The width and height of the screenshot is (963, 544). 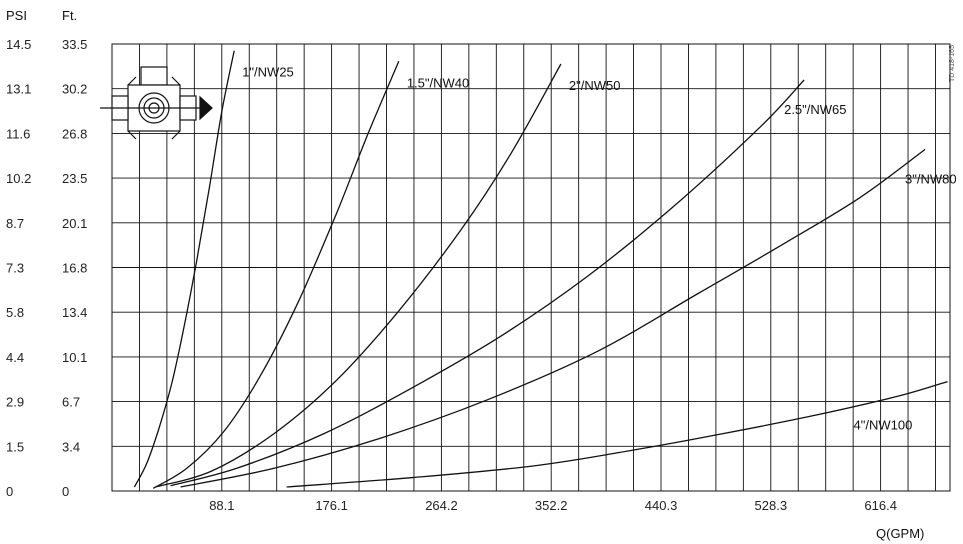 What do you see at coordinates (74, 357) in the screenshot?
I see `ft-tick-label: 10.1` at bounding box center [74, 357].